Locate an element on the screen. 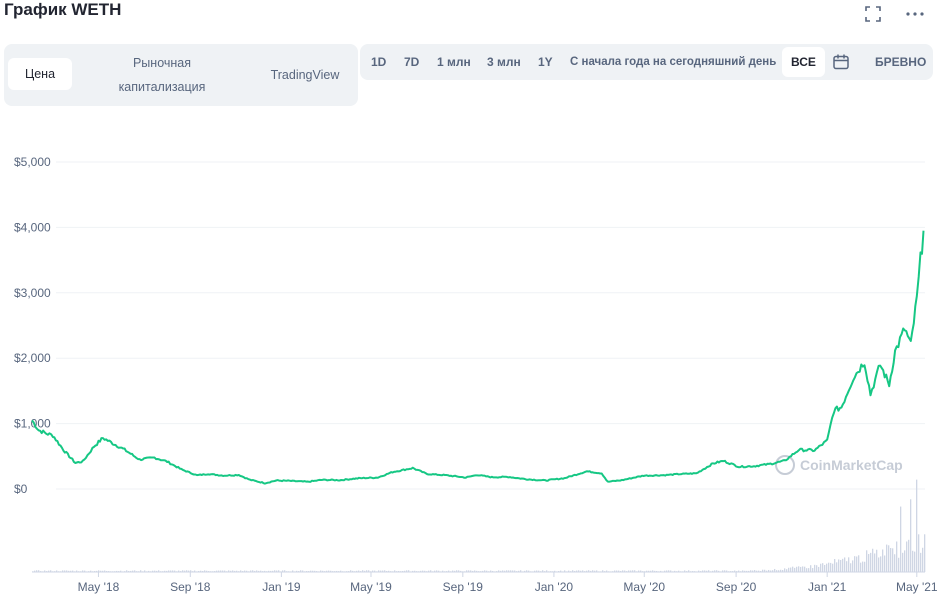 The height and width of the screenshot is (603, 943). x-tick-label: Jan '19 is located at coordinates (281, 587).